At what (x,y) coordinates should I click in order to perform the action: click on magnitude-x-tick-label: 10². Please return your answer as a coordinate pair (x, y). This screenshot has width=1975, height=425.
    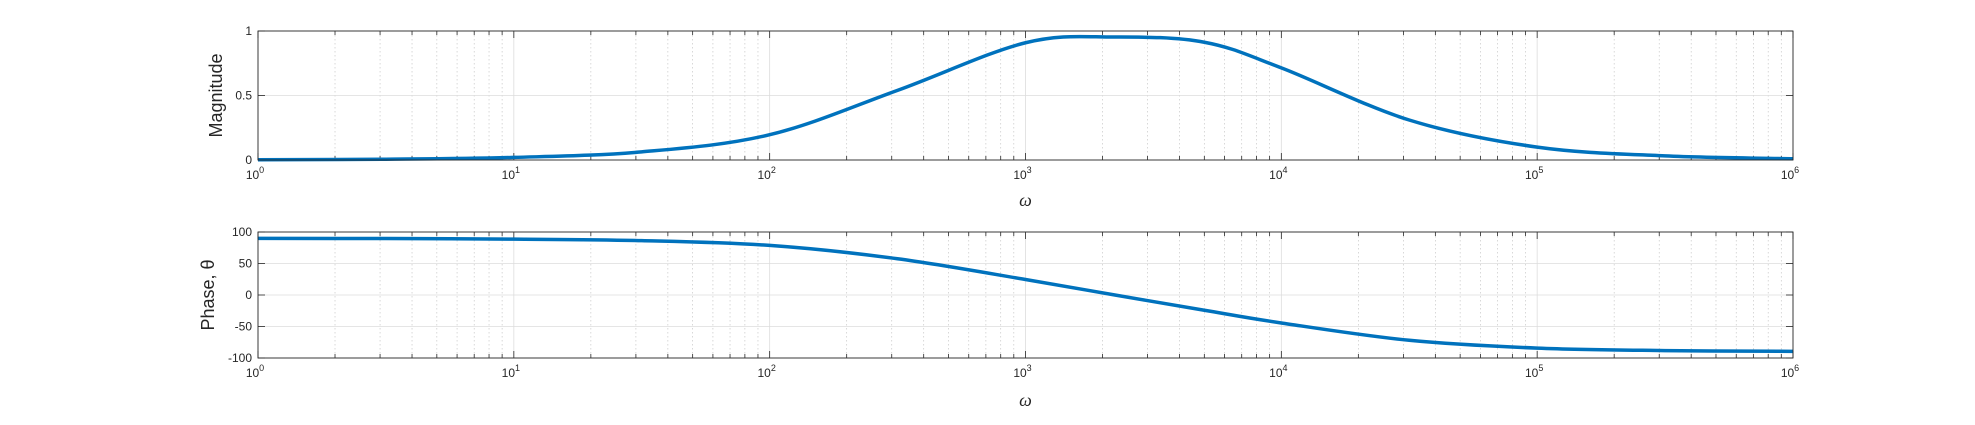
    Looking at the image, I should click on (766, 173).